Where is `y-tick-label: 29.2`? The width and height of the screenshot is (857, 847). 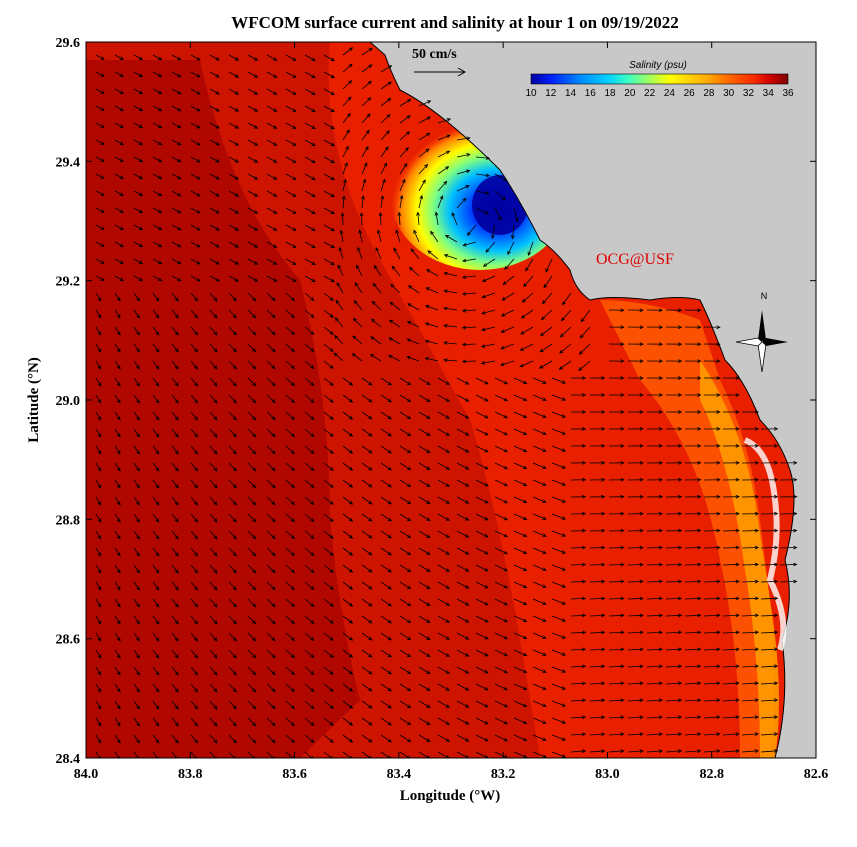 y-tick-label: 29.2 is located at coordinates (68, 282).